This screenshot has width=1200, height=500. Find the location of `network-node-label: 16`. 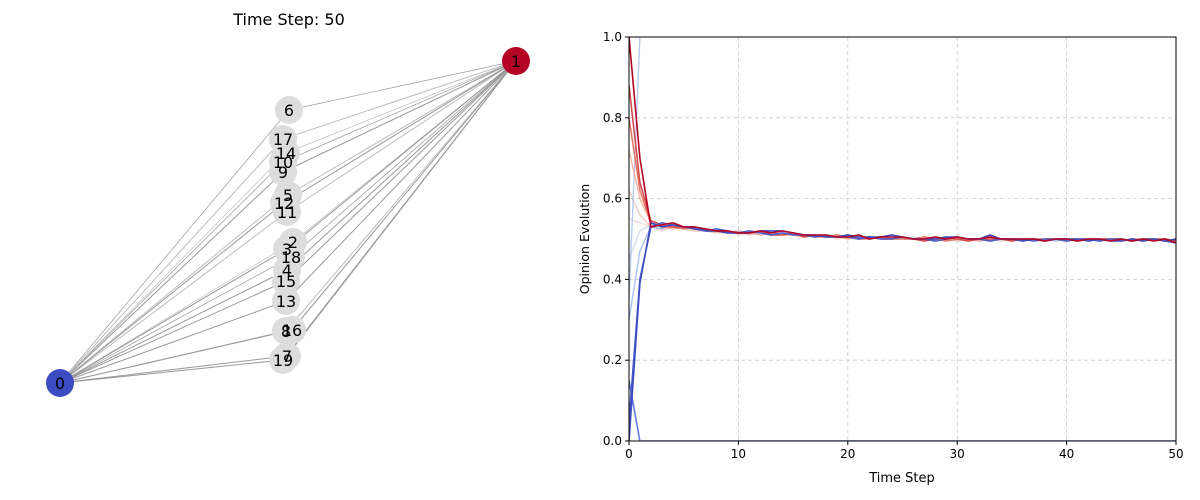

network-node-label: 16 is located at coordinates (292, 330).